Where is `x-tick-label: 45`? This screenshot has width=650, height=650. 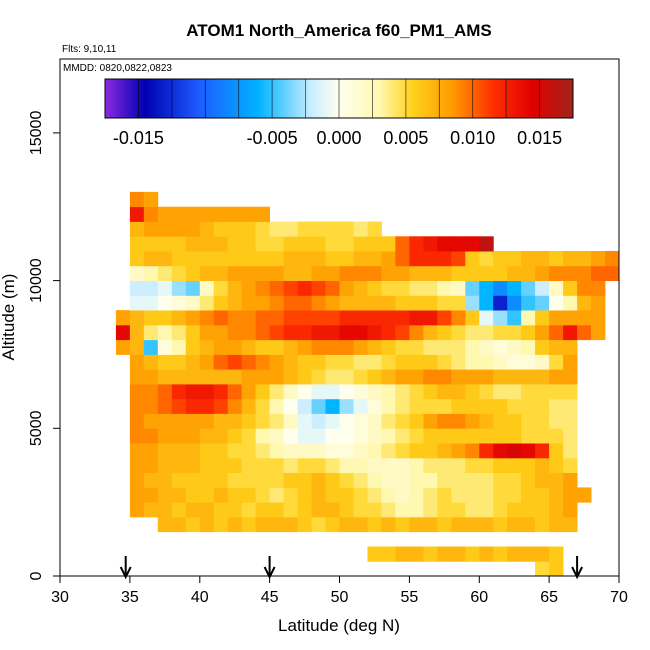 x-tick-label: 45 is located at coordinates (270, 597).